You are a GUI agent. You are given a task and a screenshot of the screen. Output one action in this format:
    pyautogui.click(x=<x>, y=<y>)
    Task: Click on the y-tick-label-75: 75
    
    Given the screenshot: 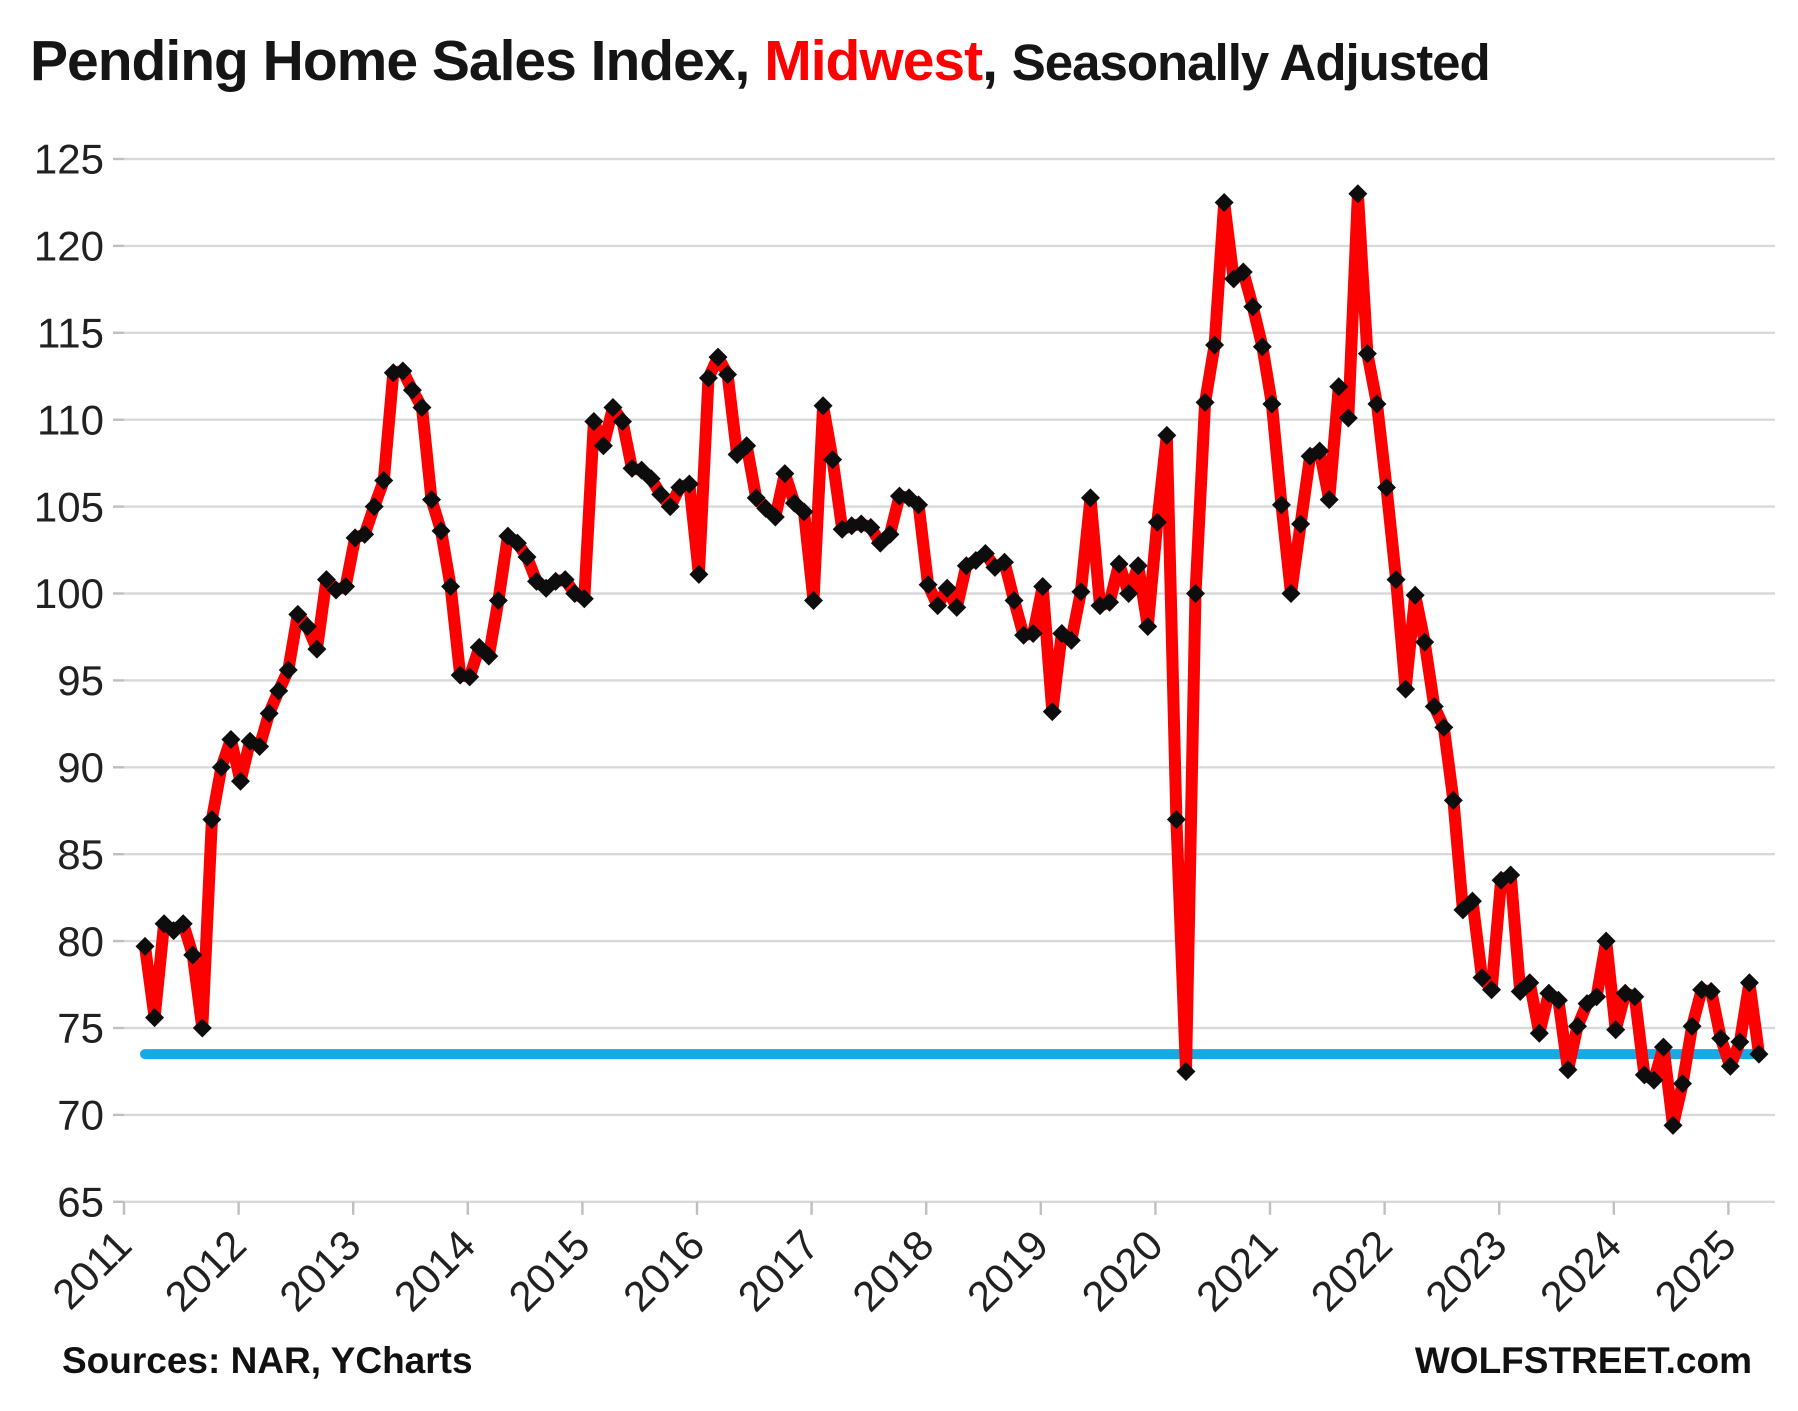 What is the action you would take?
    pyautogui.click(x=80, y=1028)
    